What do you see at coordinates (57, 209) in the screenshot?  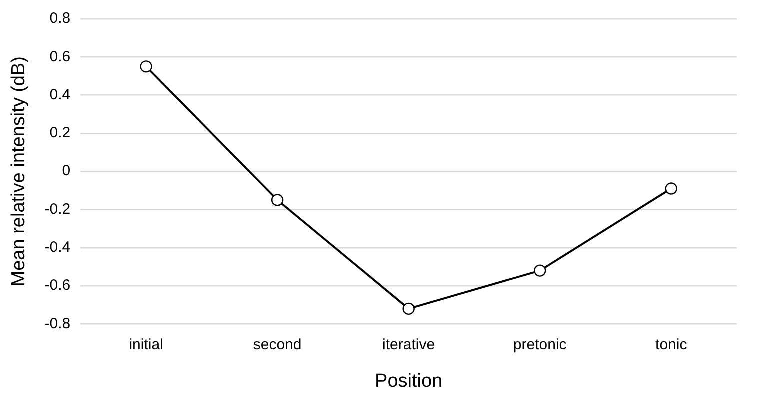 I see `y-tick-label: -0.2` at bounding box center [57, 209].